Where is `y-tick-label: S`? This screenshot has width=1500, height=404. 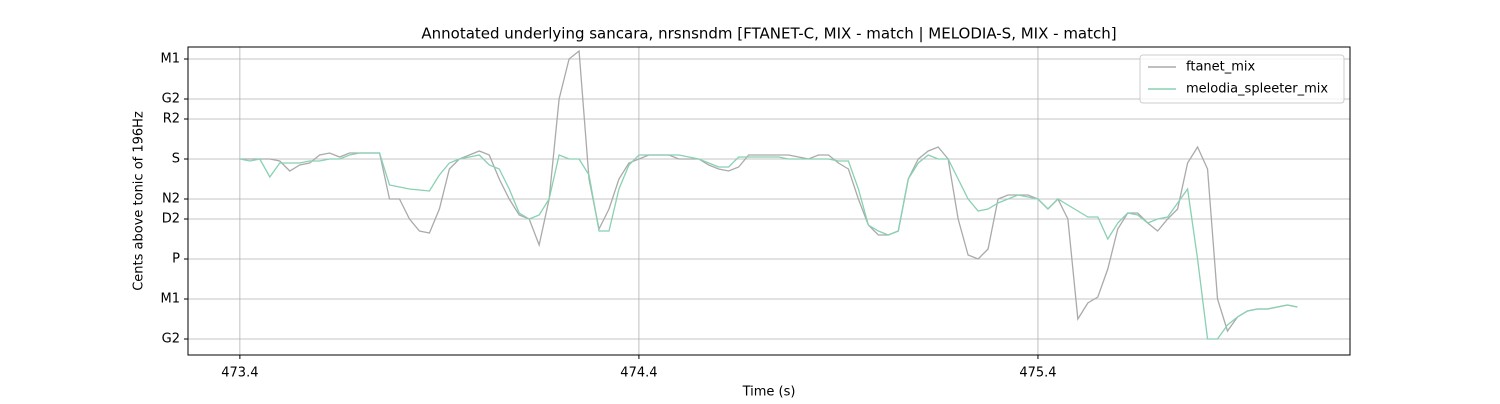
y-tick-label: S is located at coordinates (176, 159).